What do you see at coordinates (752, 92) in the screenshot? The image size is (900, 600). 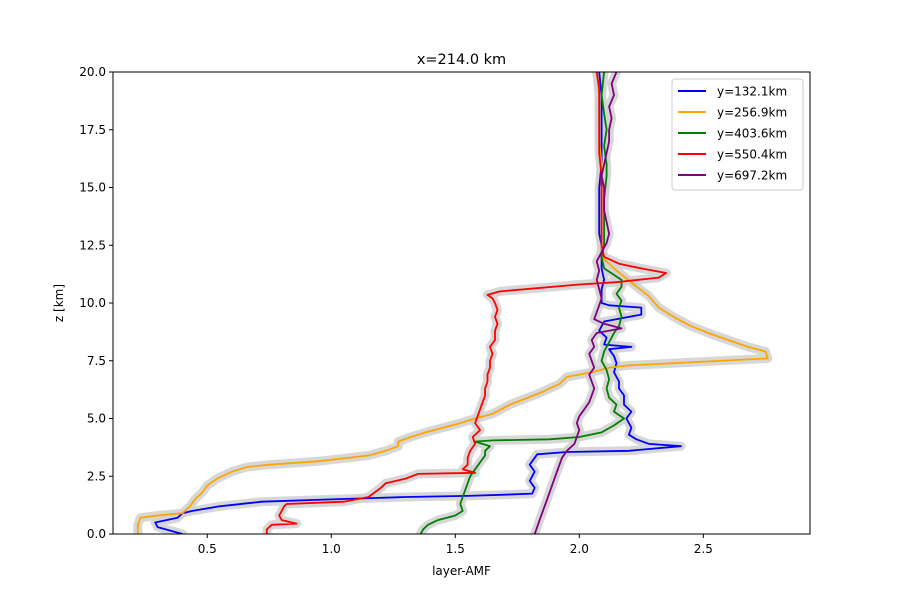 I see `legend-label: y=132.1km` at bounding box center [752, 92].